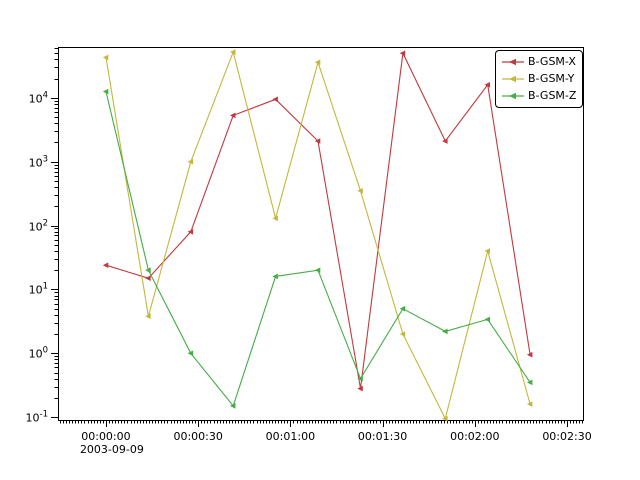 Image resolution: width=640 pixels, height=480 pixels. I want to click on x-tick-label: 00:02:00, so click(474, 436).